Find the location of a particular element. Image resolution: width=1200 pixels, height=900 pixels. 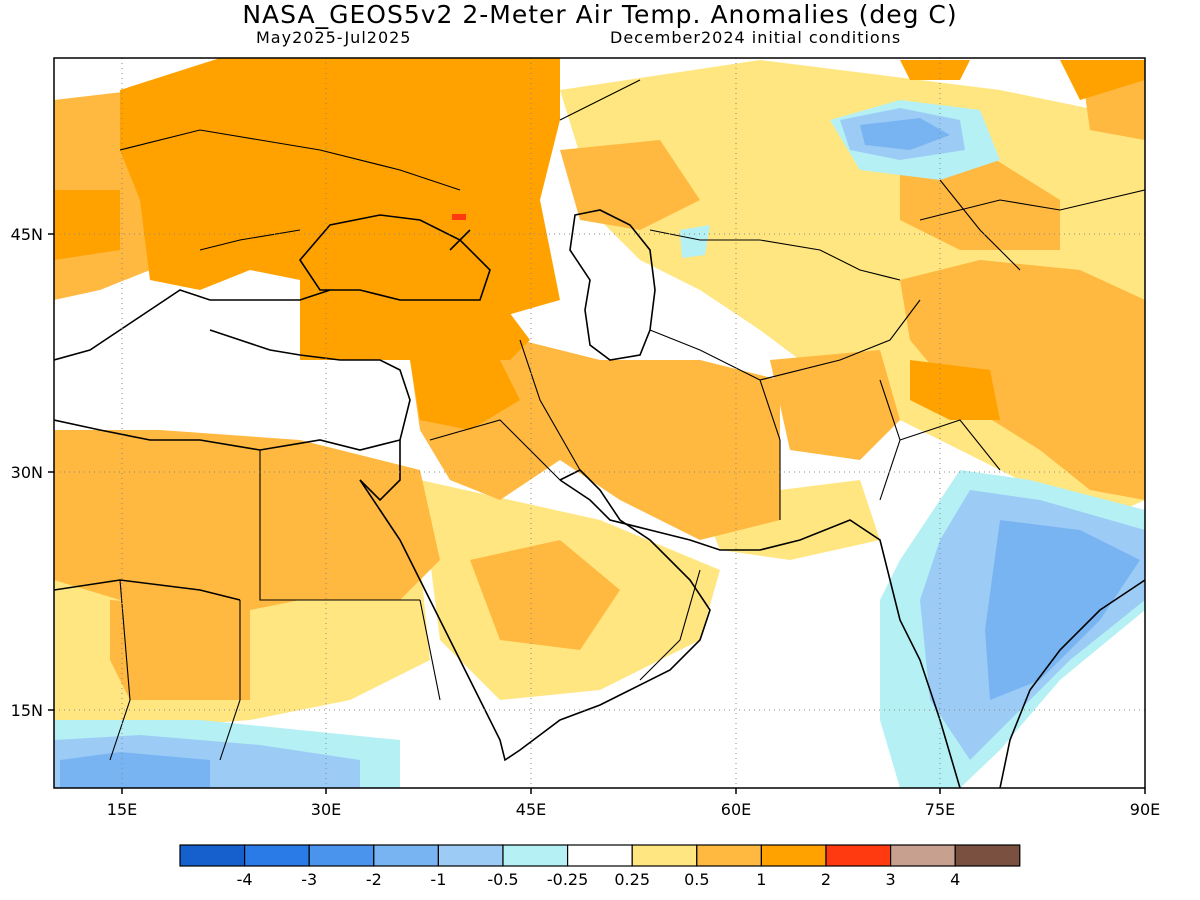

color-bar-label: 4 is located at coordinates (955, 879).